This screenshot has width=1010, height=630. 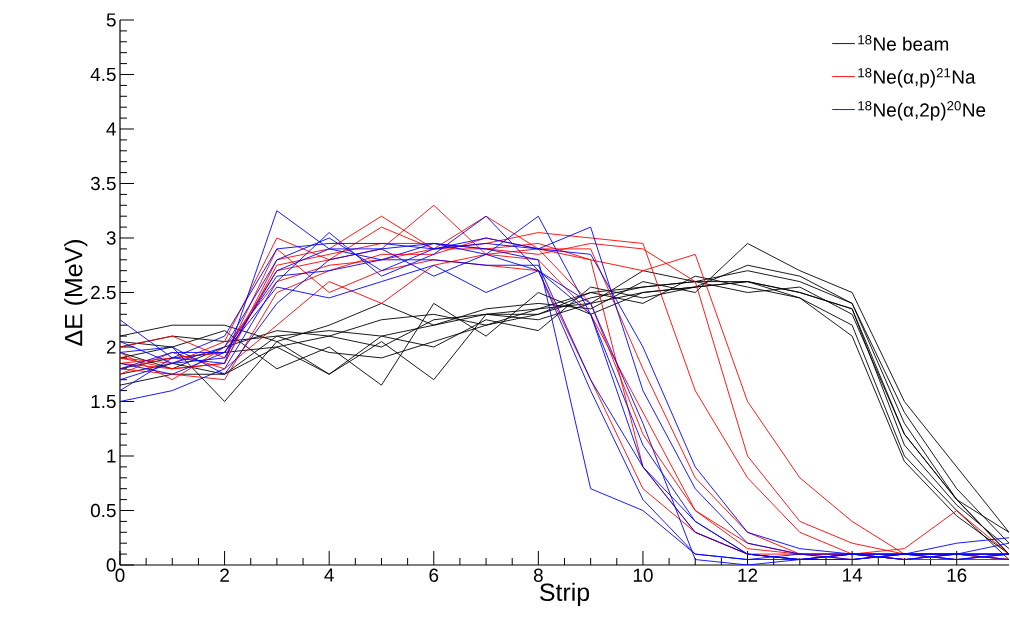 What do you see at coordinates (748, 575) in the screenshot?
I see `x-tick-label: 12` at bounding box center [748, 575].